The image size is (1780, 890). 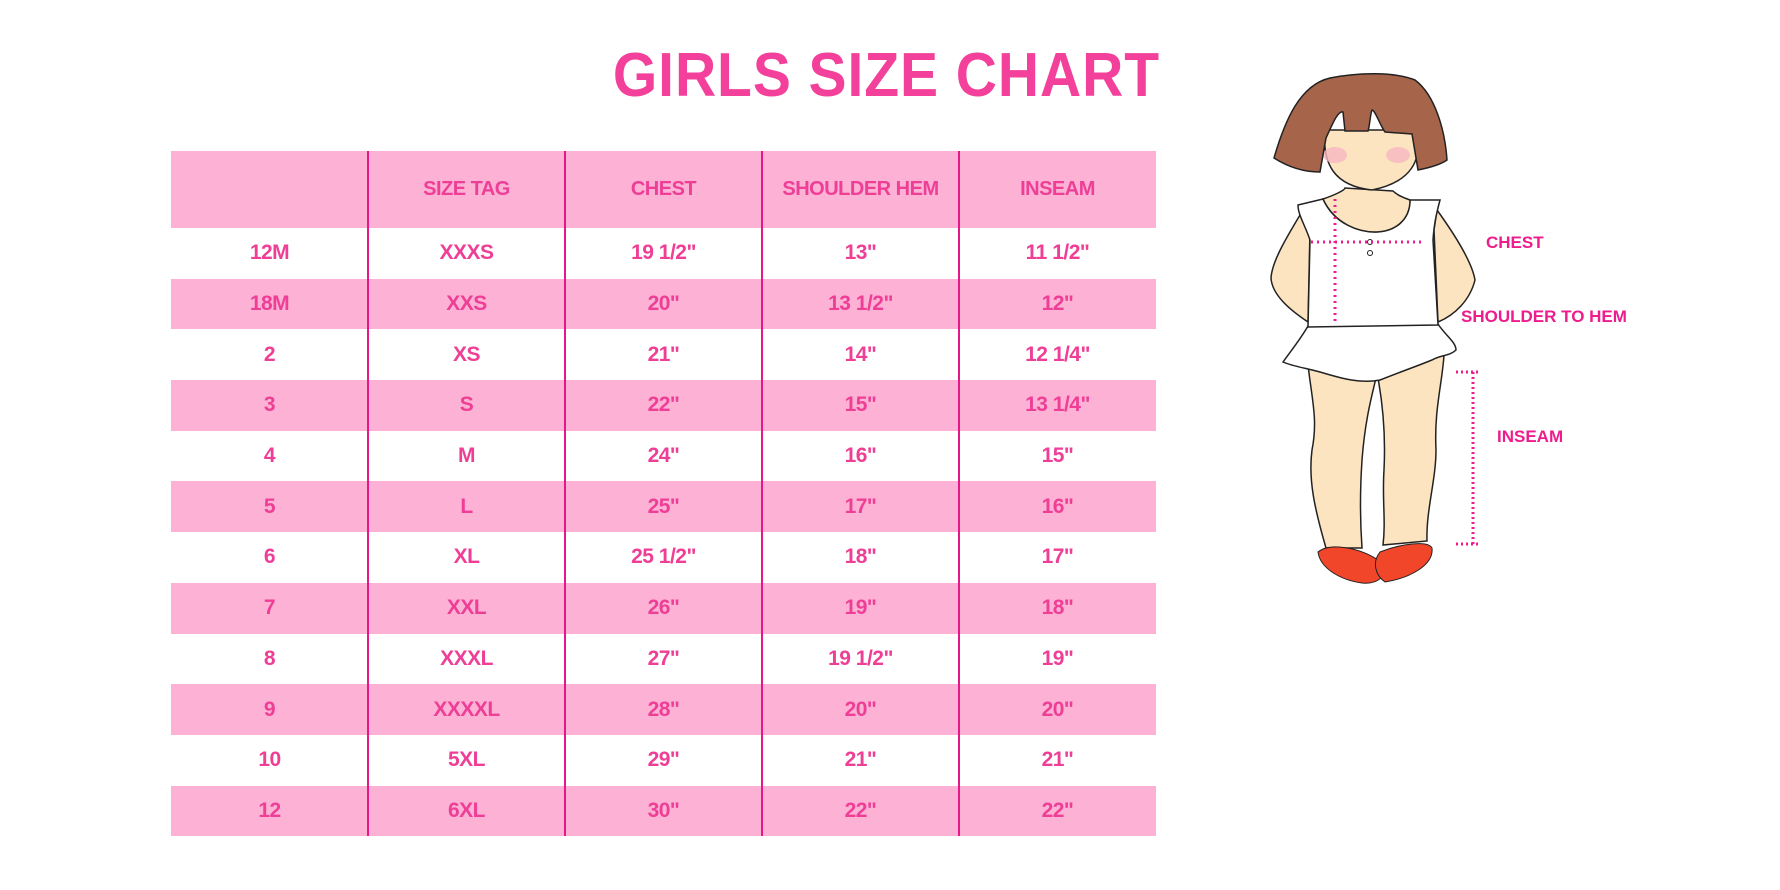 I want to click on value-cell: 25 1/2", so click(x=663, y=557).